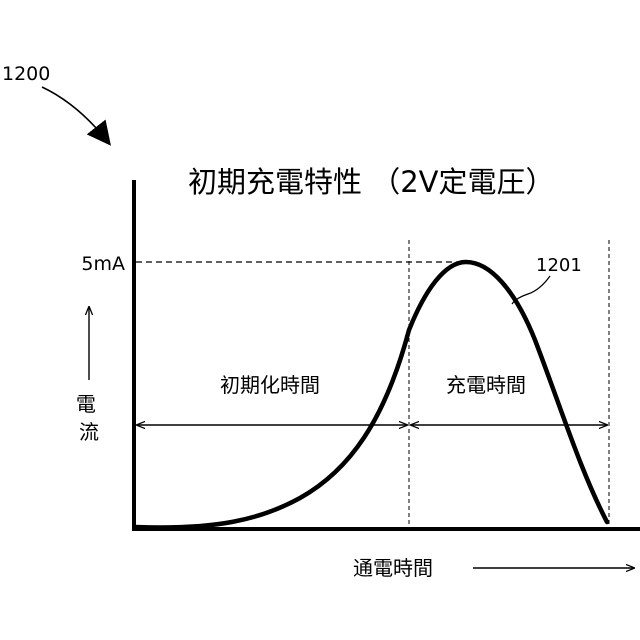 The width and height of the screenshot is (640, 640). I want to click on curve-ref-label: 1201, so click(559, 265).